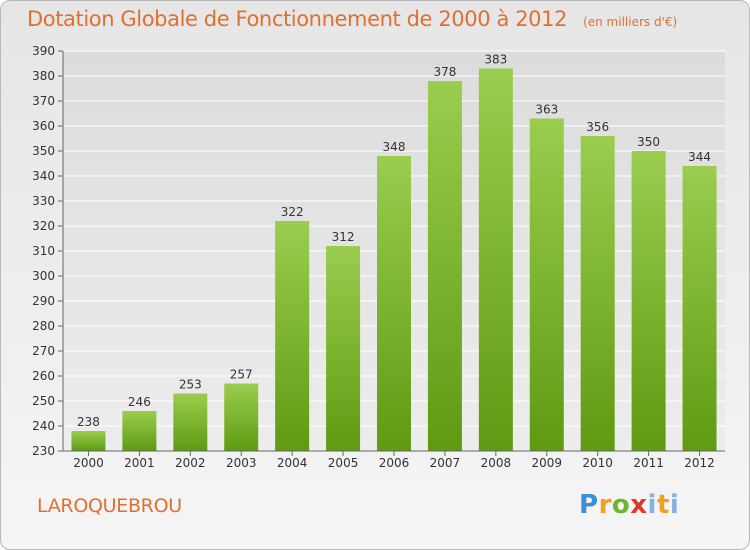 The height and width of the screenshot is (550, 750). I want to click on x-tick-label: 2007, so click(445, 463).